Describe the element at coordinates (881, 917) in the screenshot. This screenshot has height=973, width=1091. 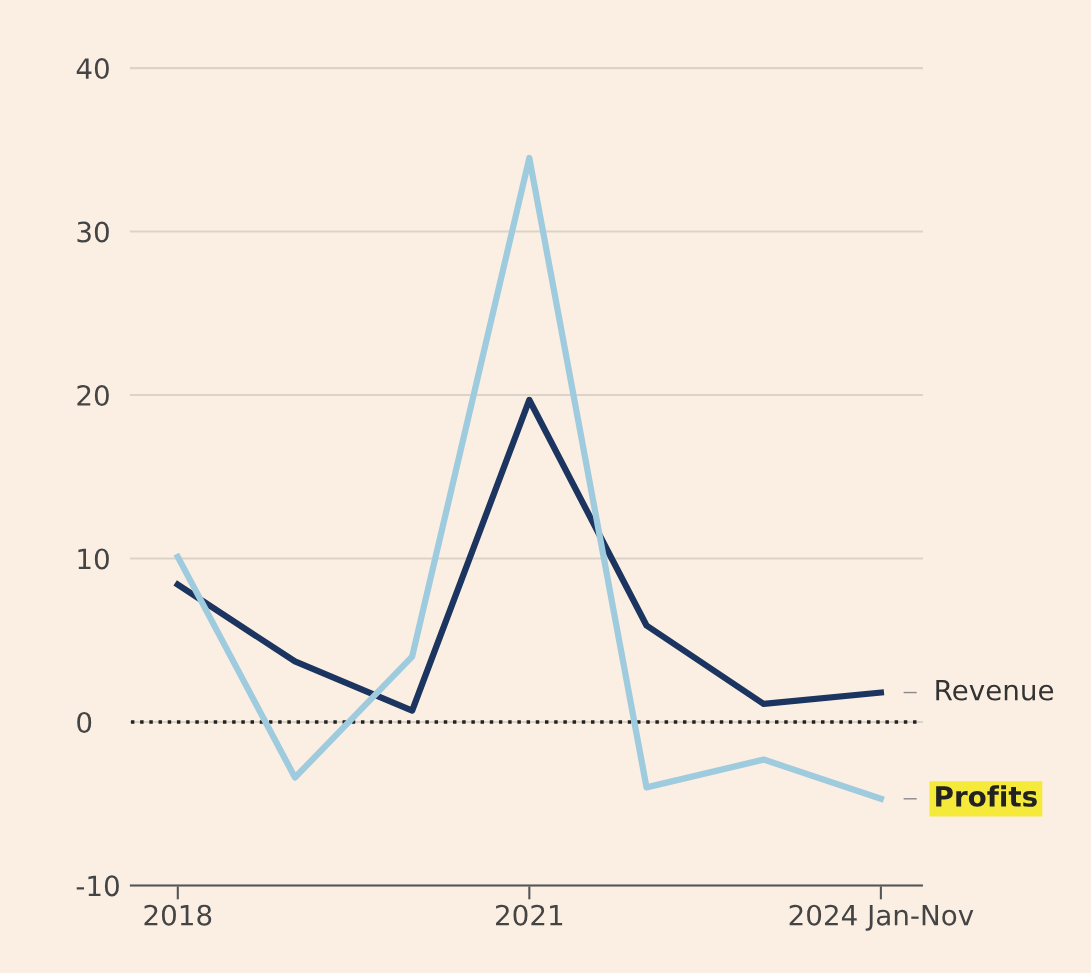
I see `x-tick-label: 2024 Jan-Nov` at that location.